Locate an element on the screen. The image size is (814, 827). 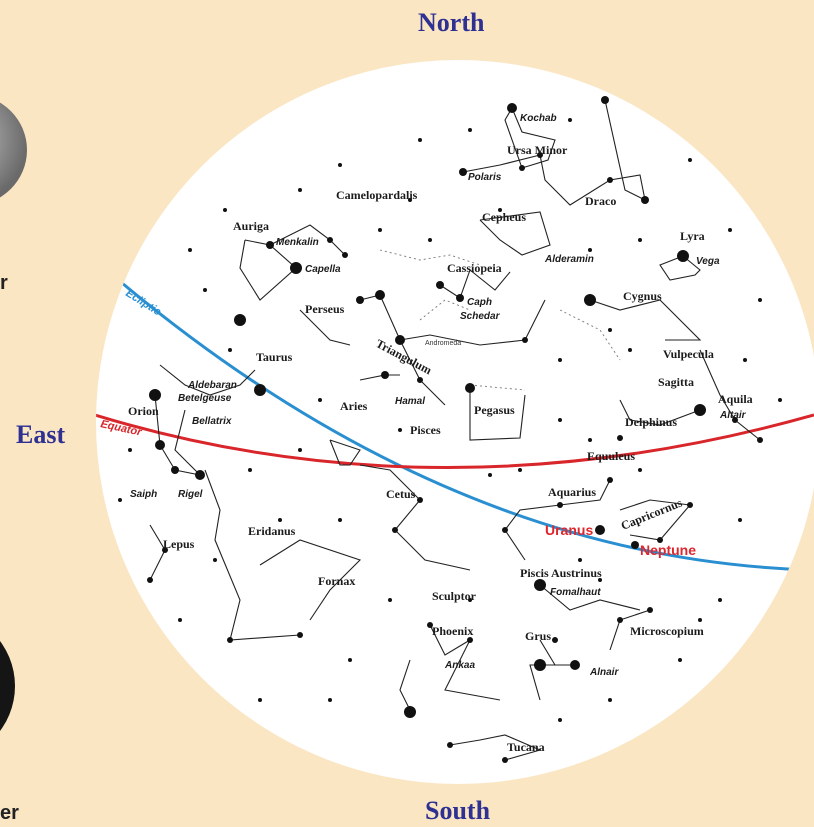
label-hamal: Hamal is located at coordinates (410, 401).